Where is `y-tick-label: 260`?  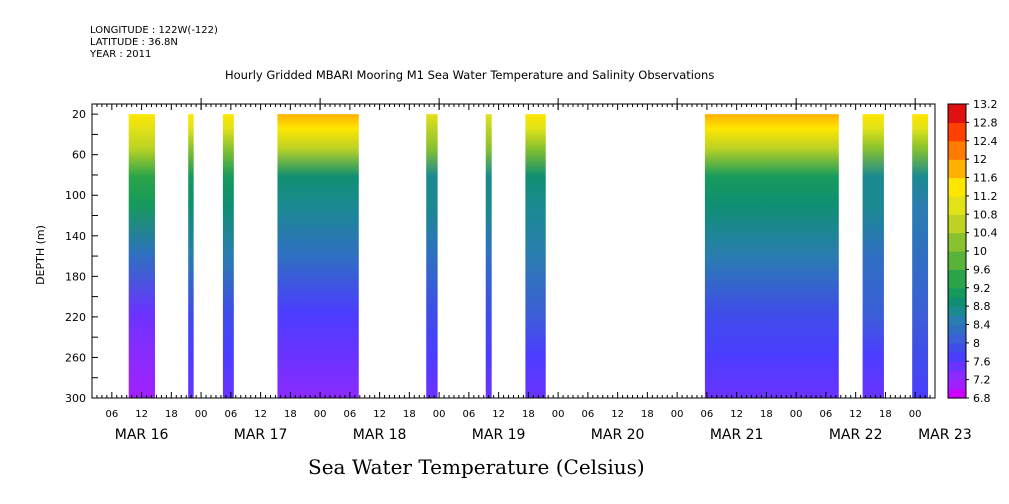
y-tick-label: 260 is located at coordinates (75, 357).